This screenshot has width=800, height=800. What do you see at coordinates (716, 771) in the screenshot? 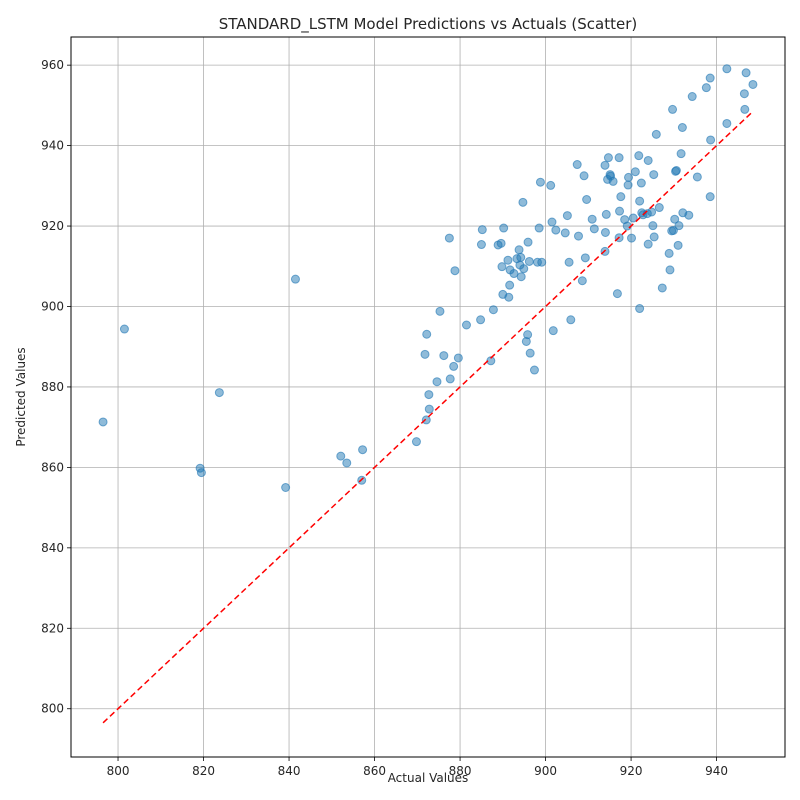
I see `x-tick-label: 940` at bounding box center [716, 771].